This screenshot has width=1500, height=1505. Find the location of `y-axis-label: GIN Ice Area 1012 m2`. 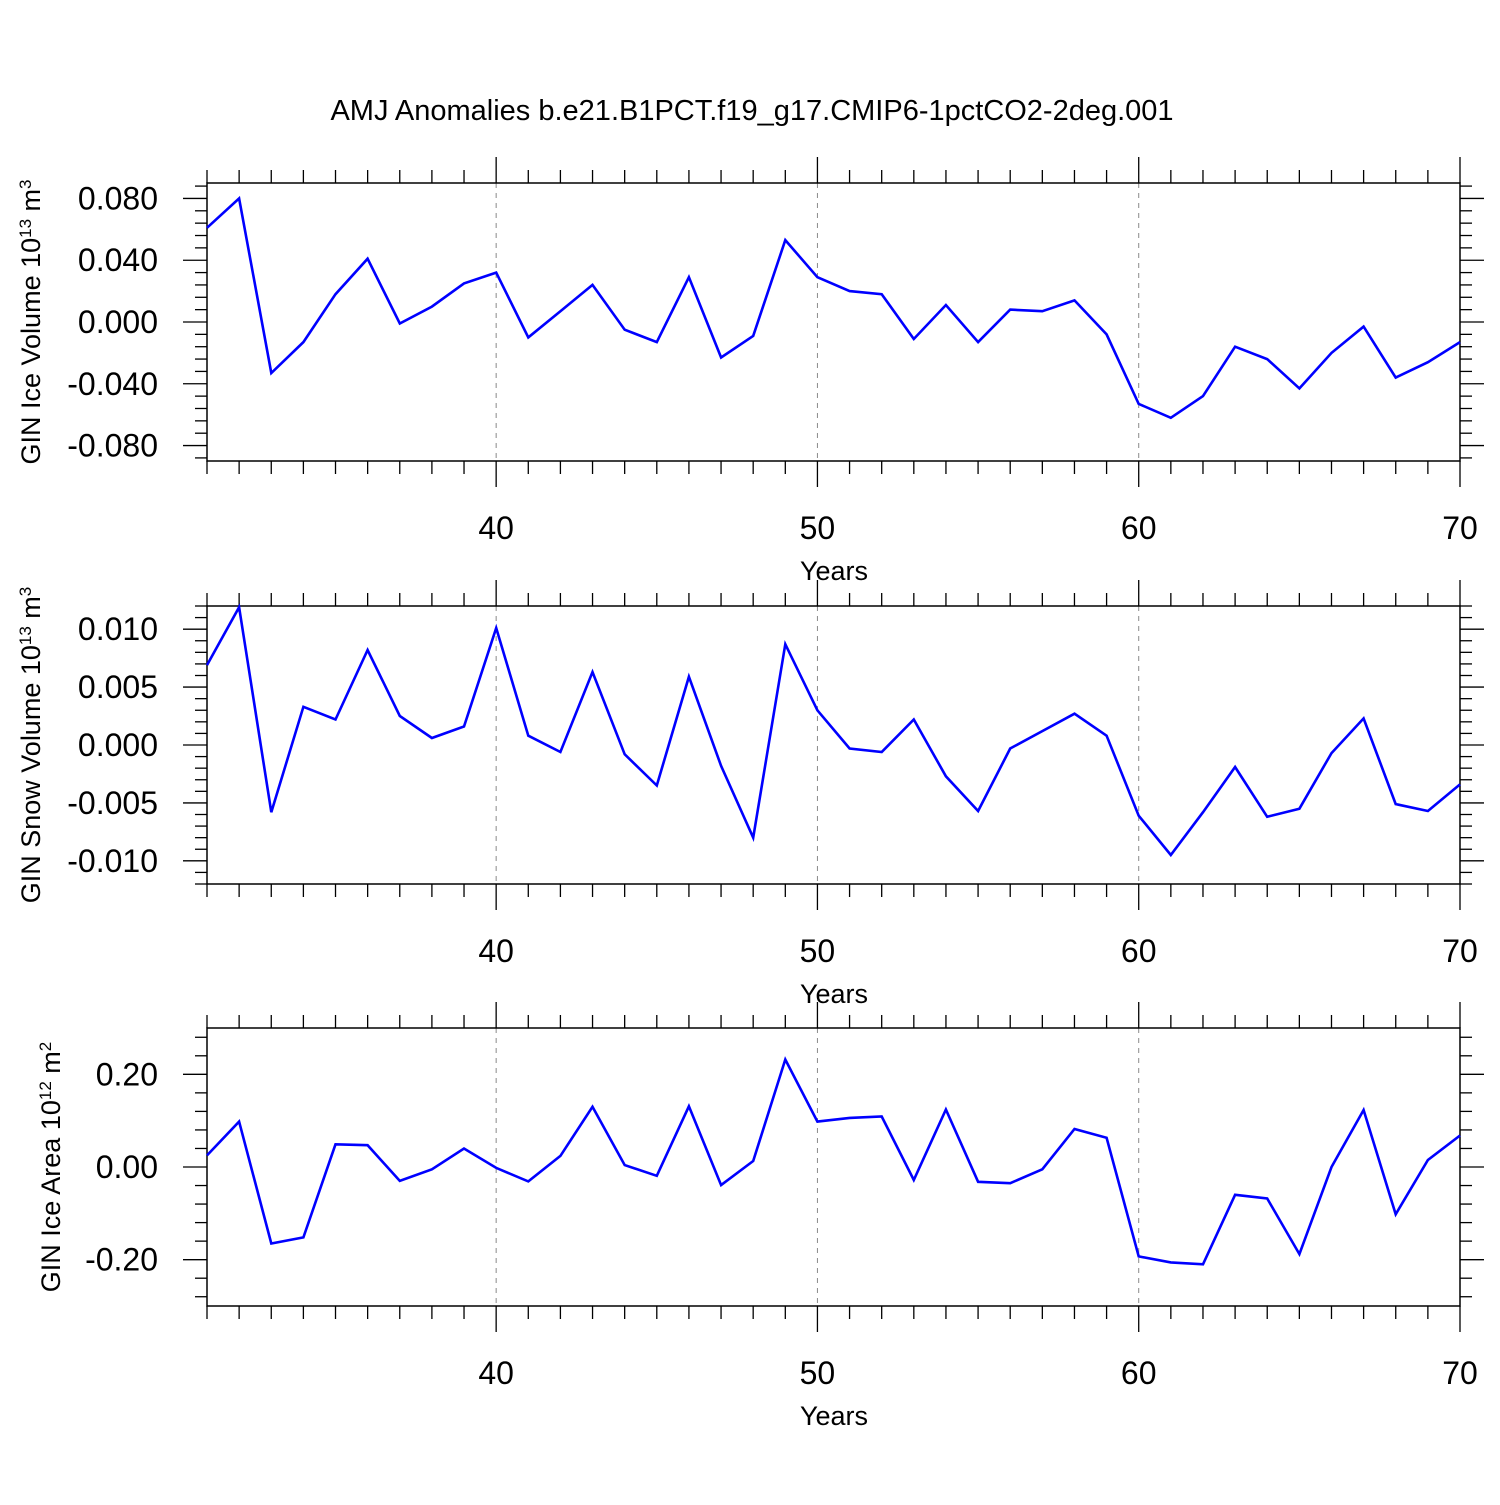

y-axis-label: GIN Ice Area 1012 m2 is located at coordinates (51, 1167).